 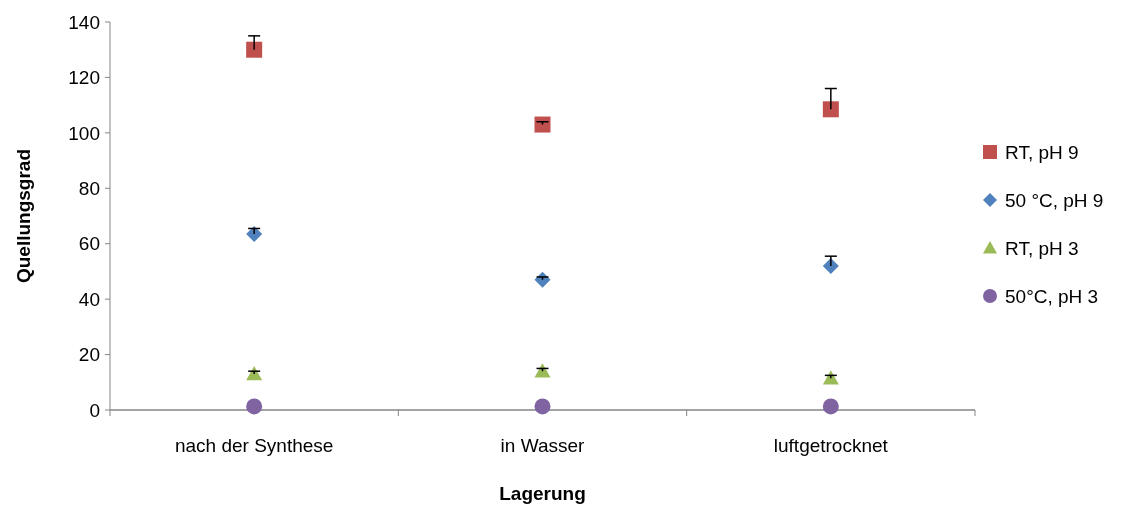 What do you see at coordinates (89, 299) in the screenshot?
I see `y-tick-label: 40` at bounding box center [89, 299].